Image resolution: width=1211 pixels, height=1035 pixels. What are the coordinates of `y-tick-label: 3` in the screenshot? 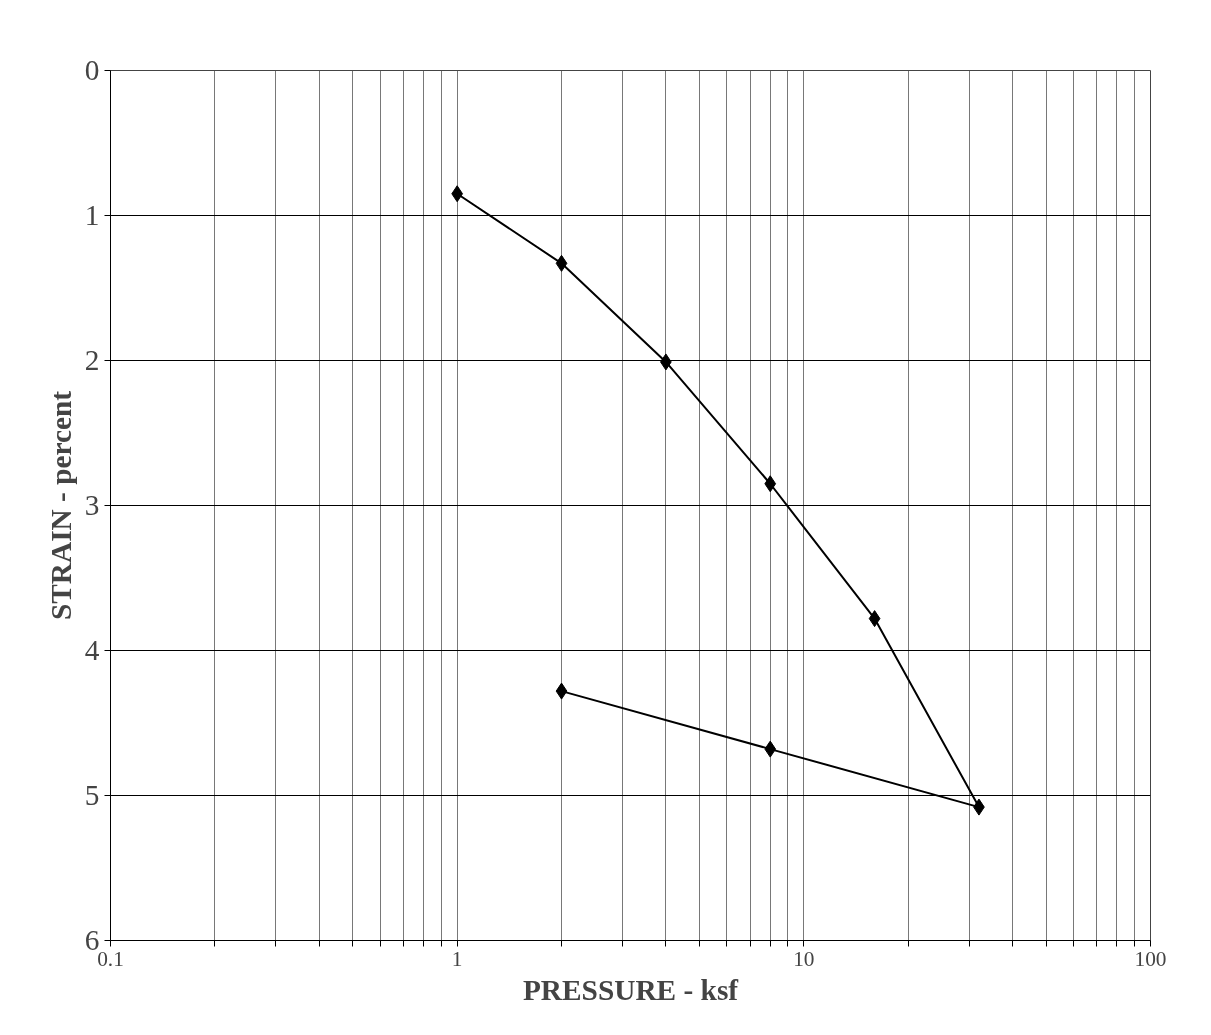 It's located at (92, 505).